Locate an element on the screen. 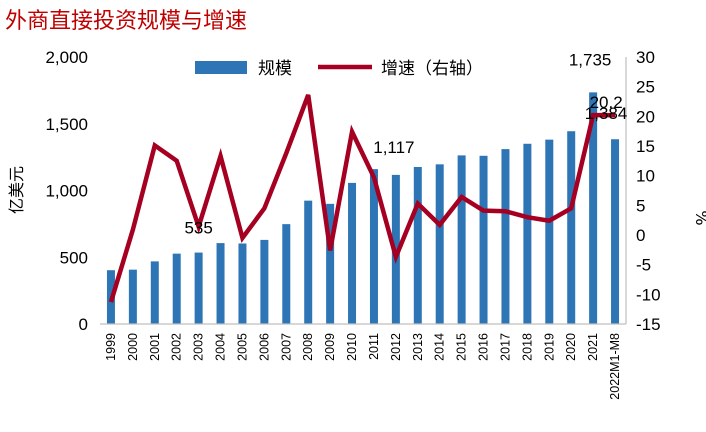 The width and height of the screenshot is (706, 432). y-right-tick-label: -15 is located at coordinates (648, 324).